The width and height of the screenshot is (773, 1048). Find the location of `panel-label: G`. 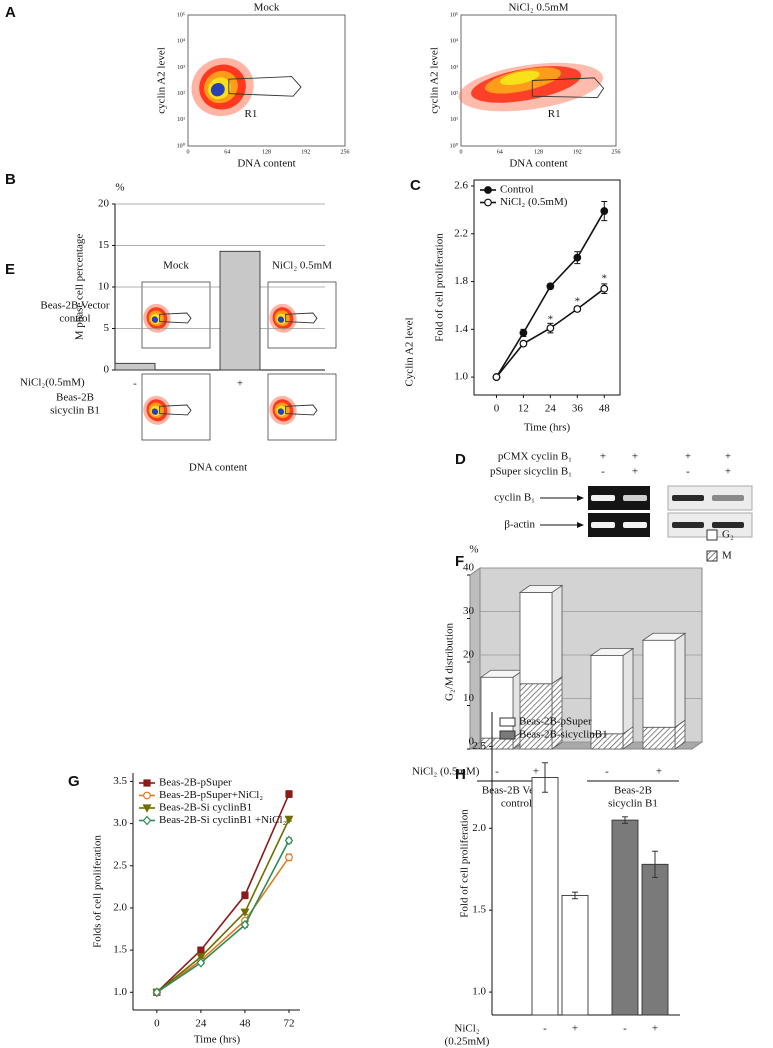

panel-label: G is located at coordinates (74, 781).